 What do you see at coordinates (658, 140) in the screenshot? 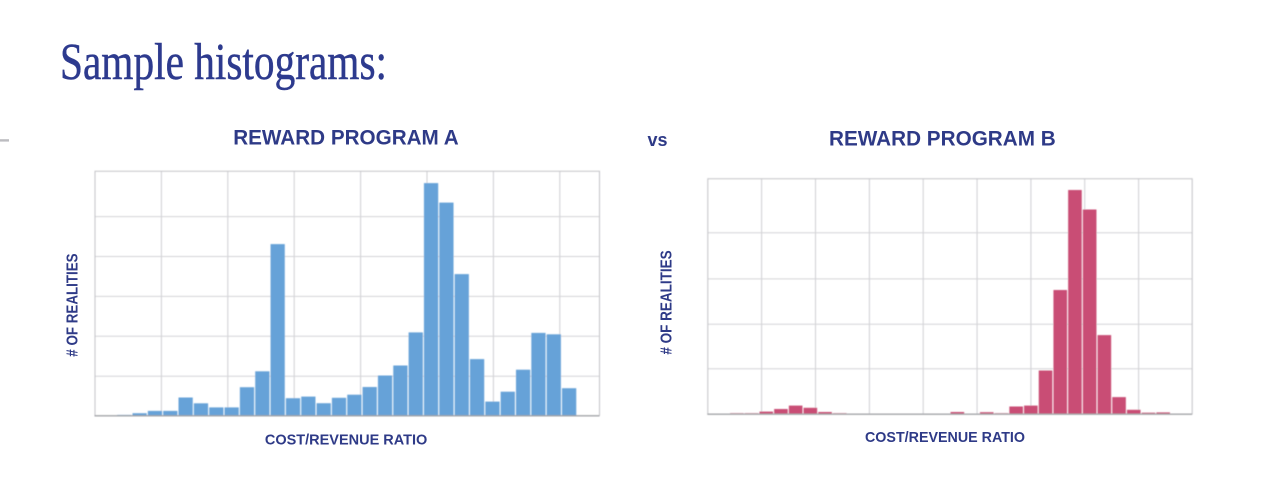
I see `svg-text: vs` at bounding box center [658, 140].